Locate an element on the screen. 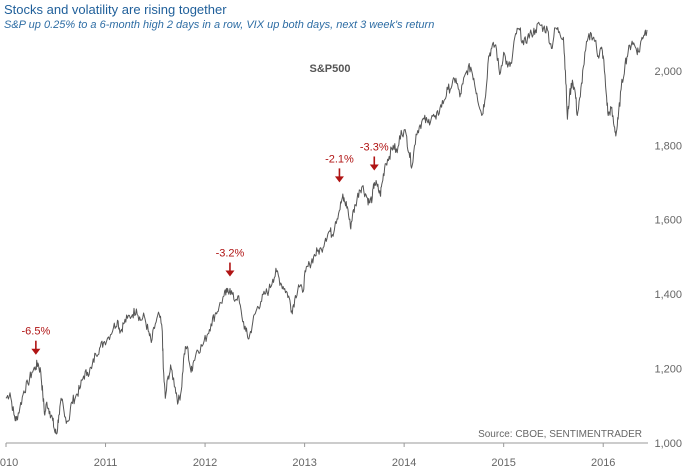 The image size is (693, 470). y-axis: 1,000 1,200 1,400 1,600 1,800 2,000 is located at coordinates (668, 258).